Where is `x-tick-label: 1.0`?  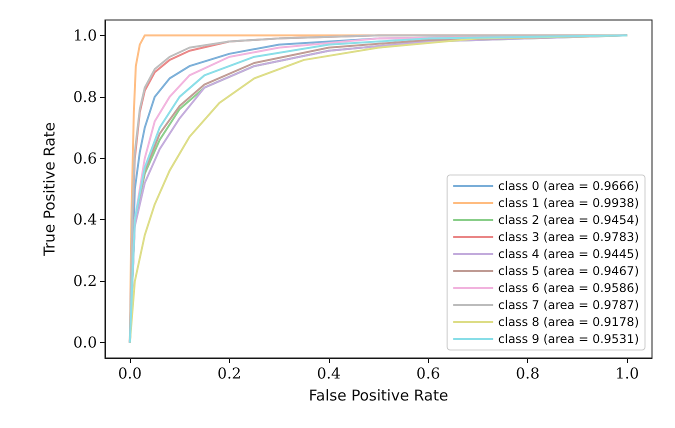 x-tick-label: 1.0 is located at coordinates (627, 373).